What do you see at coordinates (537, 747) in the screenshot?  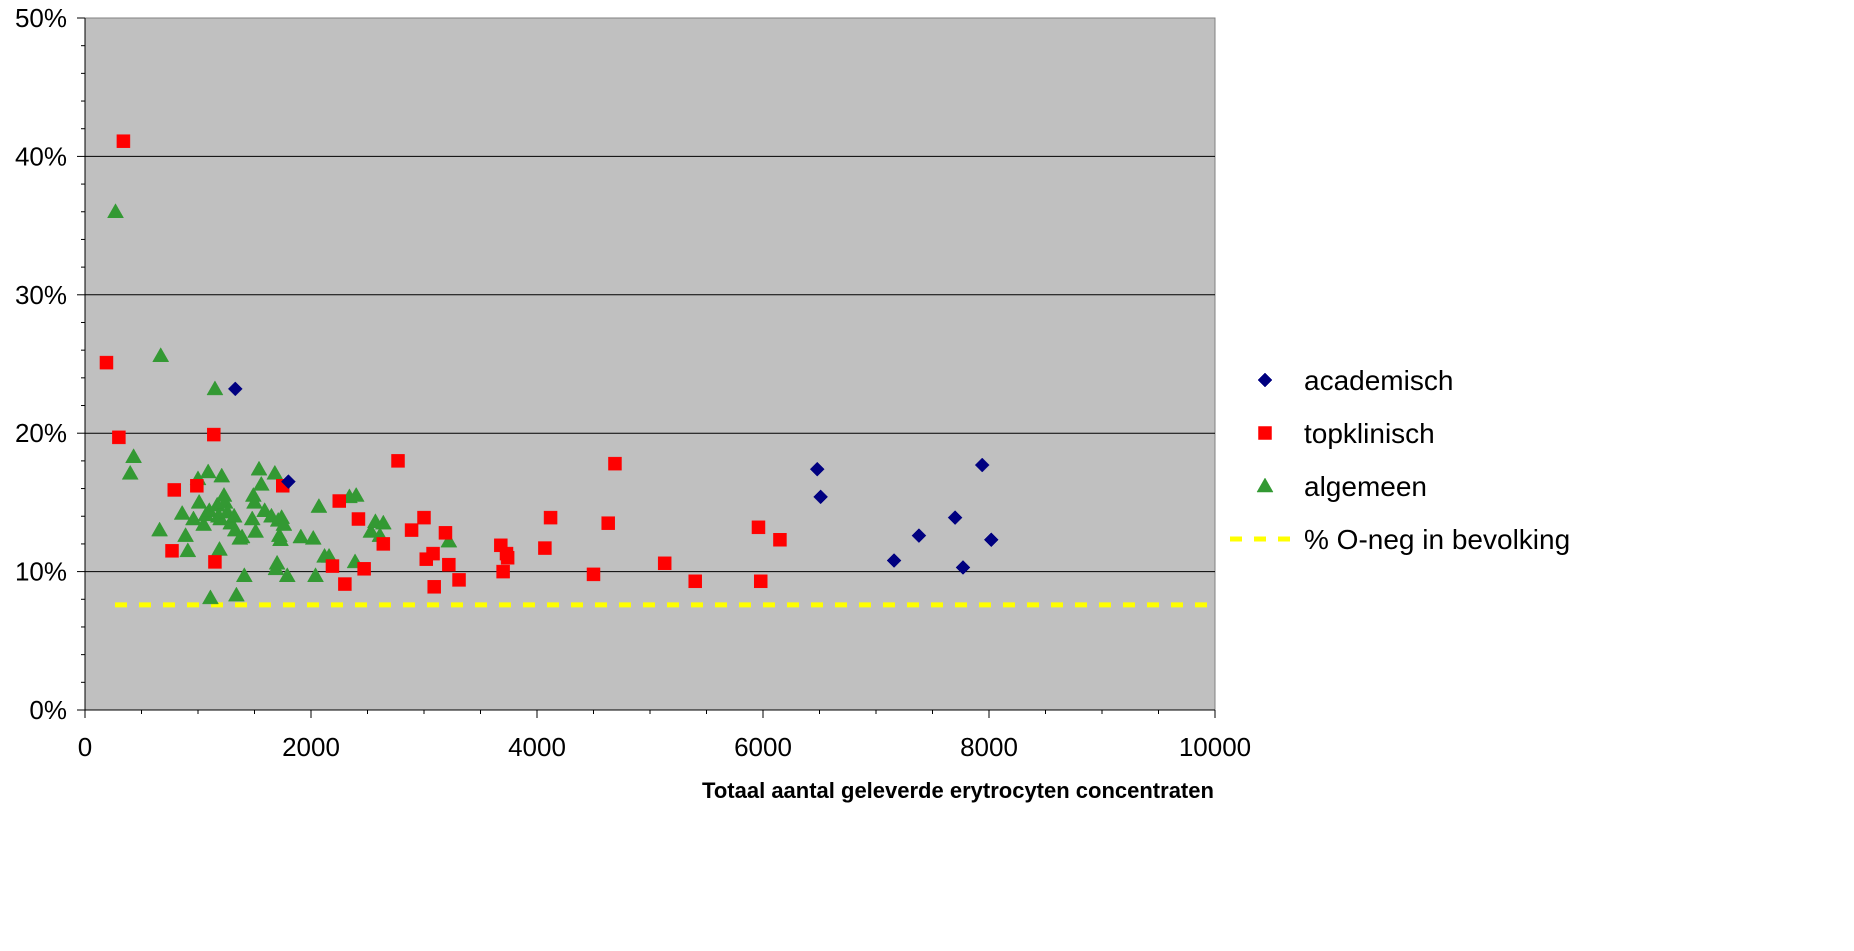 I see `x-tick-label: 4000` at bounding box center [537, 747].